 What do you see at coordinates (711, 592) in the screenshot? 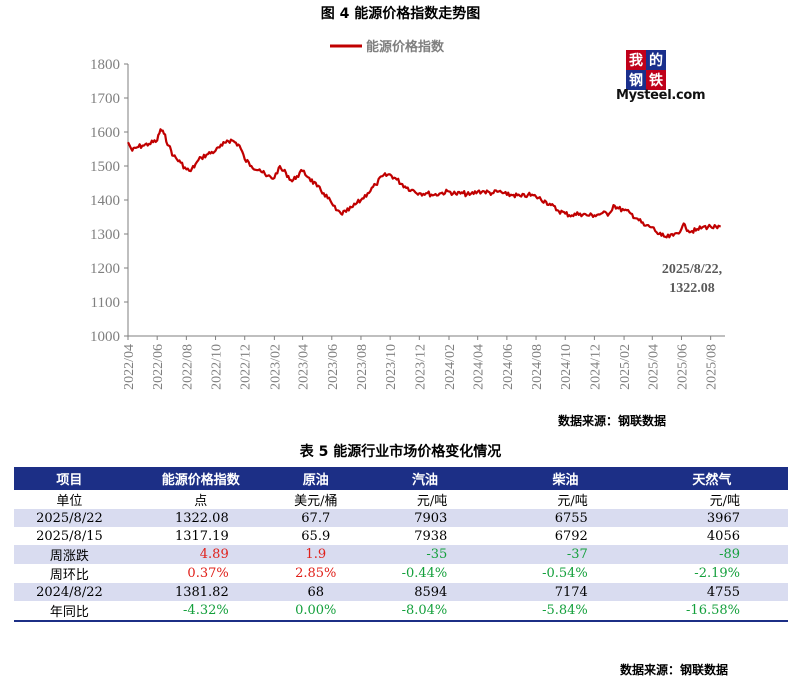
I see `table-cell: 4755` at bounding box center [711, 592].